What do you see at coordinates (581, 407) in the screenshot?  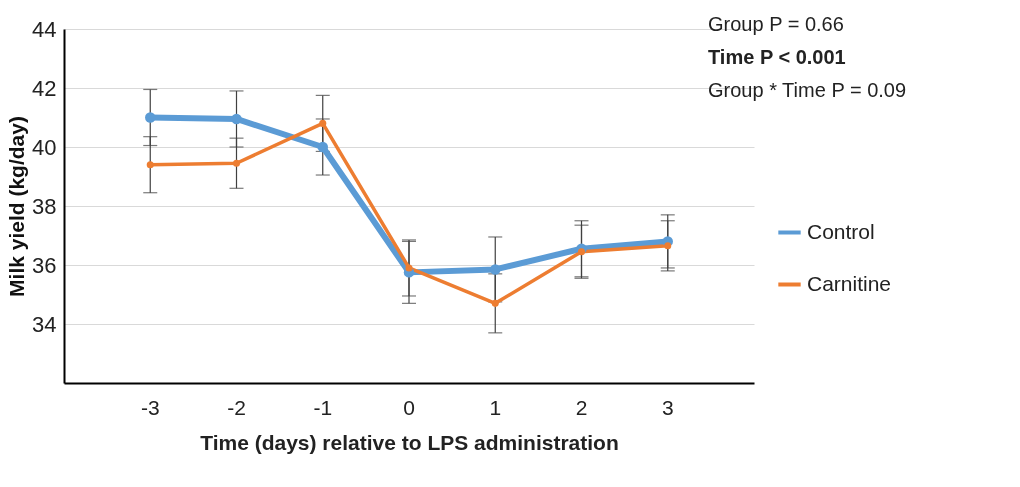 I see `x-tick-label: 2` at bounding box center [581, 407].